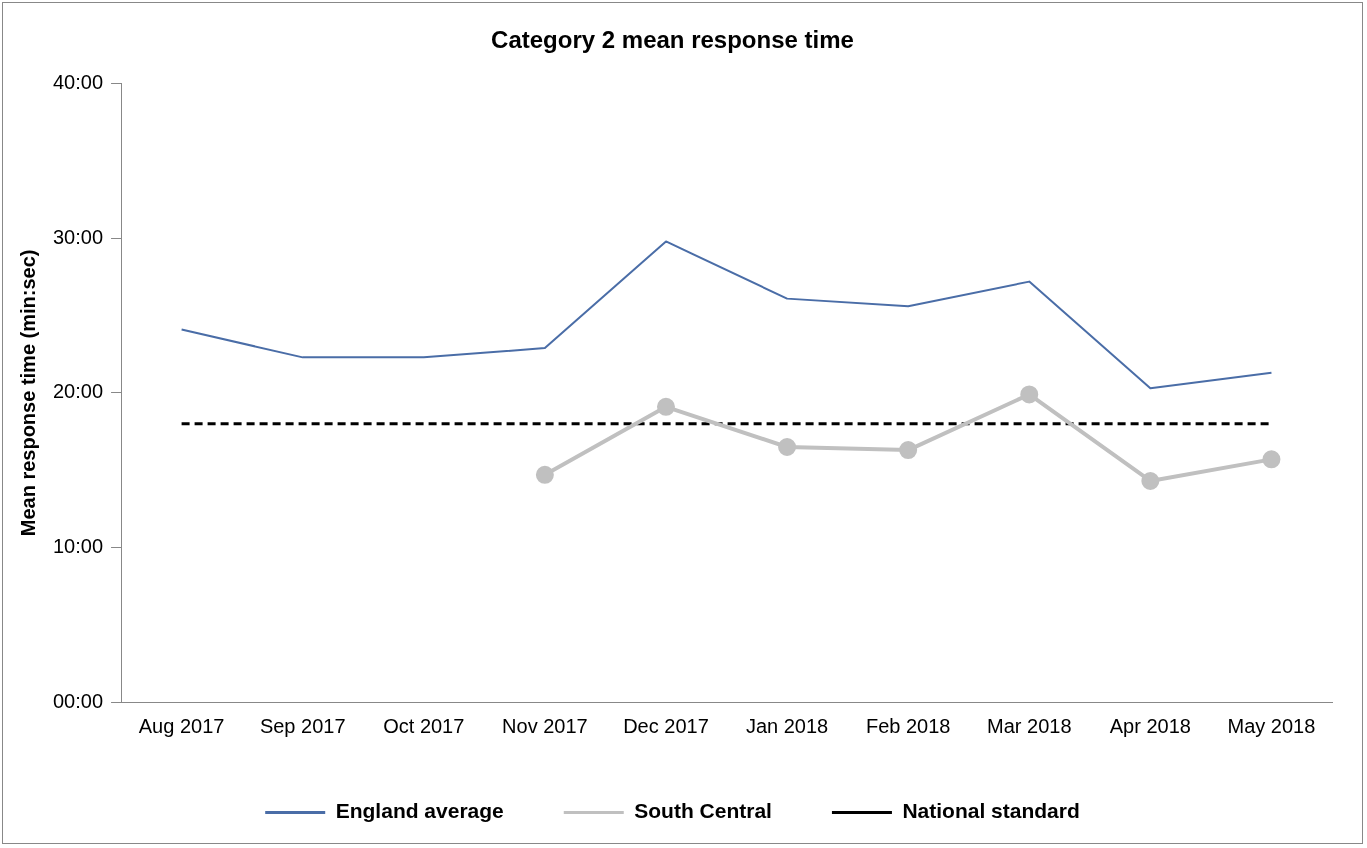  What do you see at coordinates (1271, 725) in the screenshot?
I see `x-tick-label: May 2018` at bounding box center [1271, 725].